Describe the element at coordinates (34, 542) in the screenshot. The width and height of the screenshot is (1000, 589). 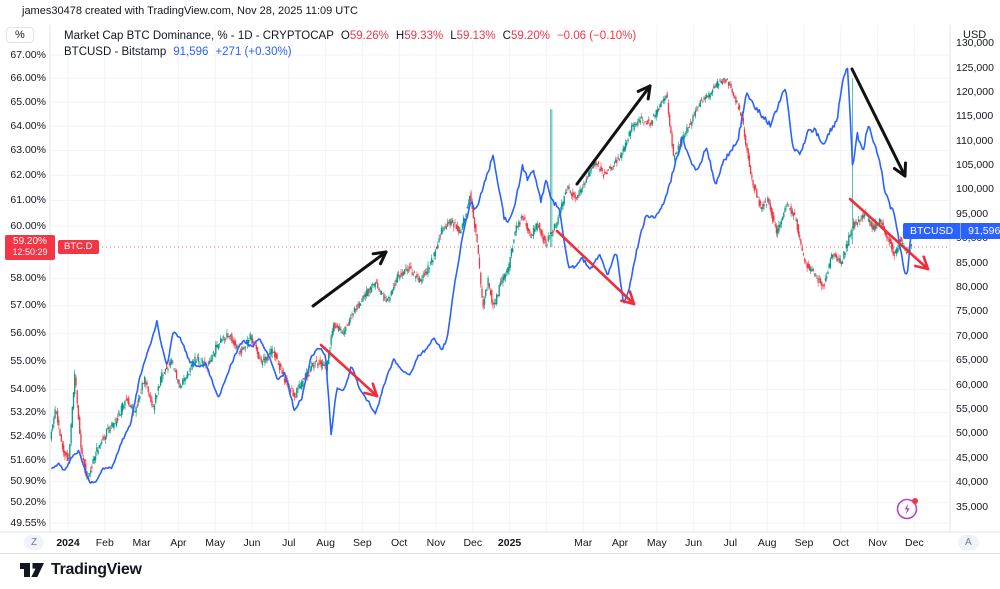
I see `timezone-button: Z` at that location.